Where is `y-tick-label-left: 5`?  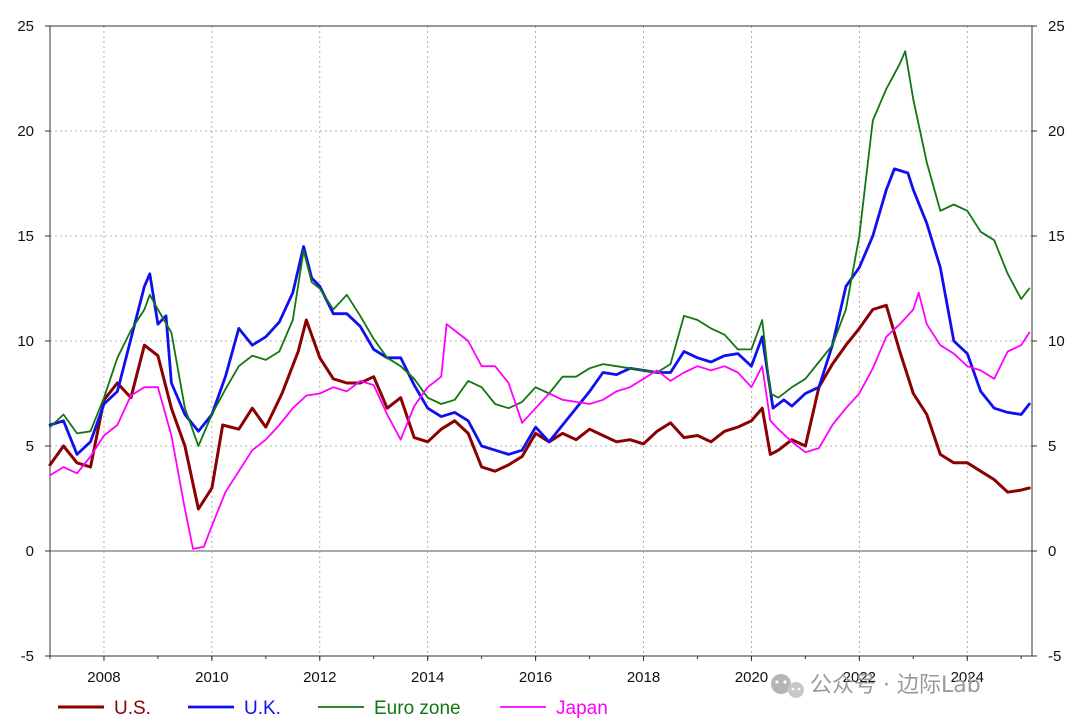
y-tick-label-left: 5 is located at coordinates (30, 446).